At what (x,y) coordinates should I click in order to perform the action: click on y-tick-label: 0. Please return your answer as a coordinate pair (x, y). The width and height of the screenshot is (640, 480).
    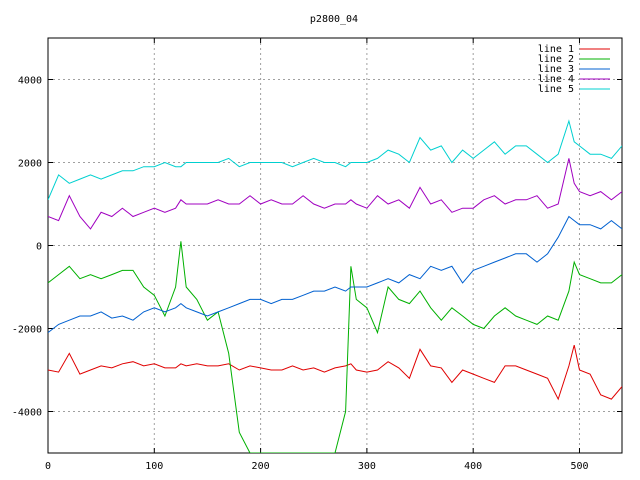
    Looking at the image, I should click on (39, 247).